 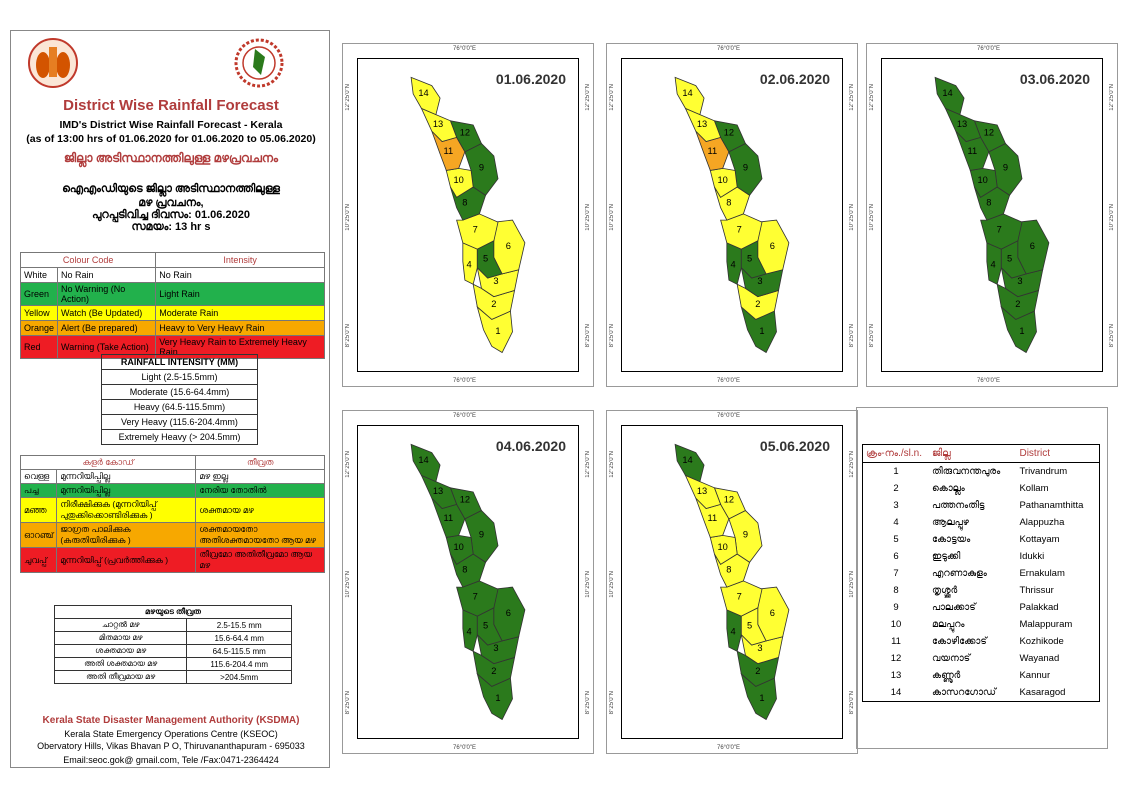 I want to click on legend-number: 14, so click(x=896, y=692).